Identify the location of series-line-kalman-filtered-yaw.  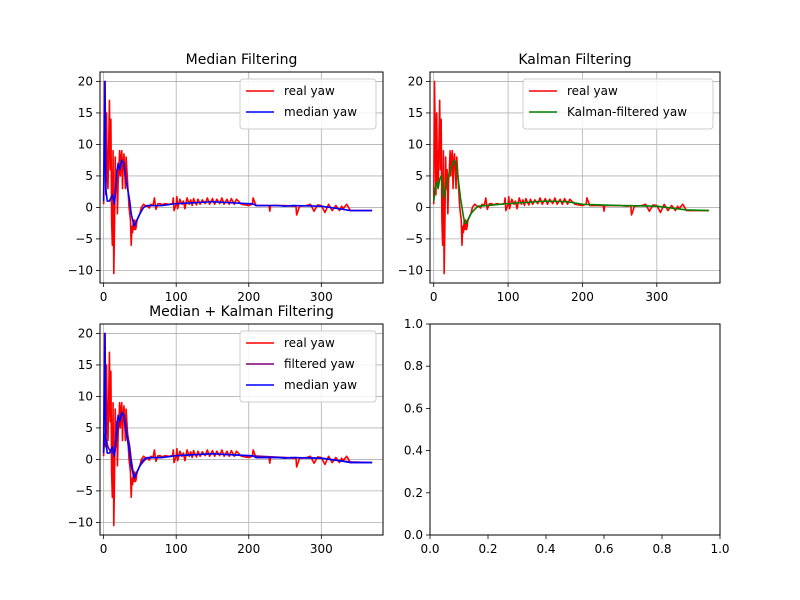
(570, 191).